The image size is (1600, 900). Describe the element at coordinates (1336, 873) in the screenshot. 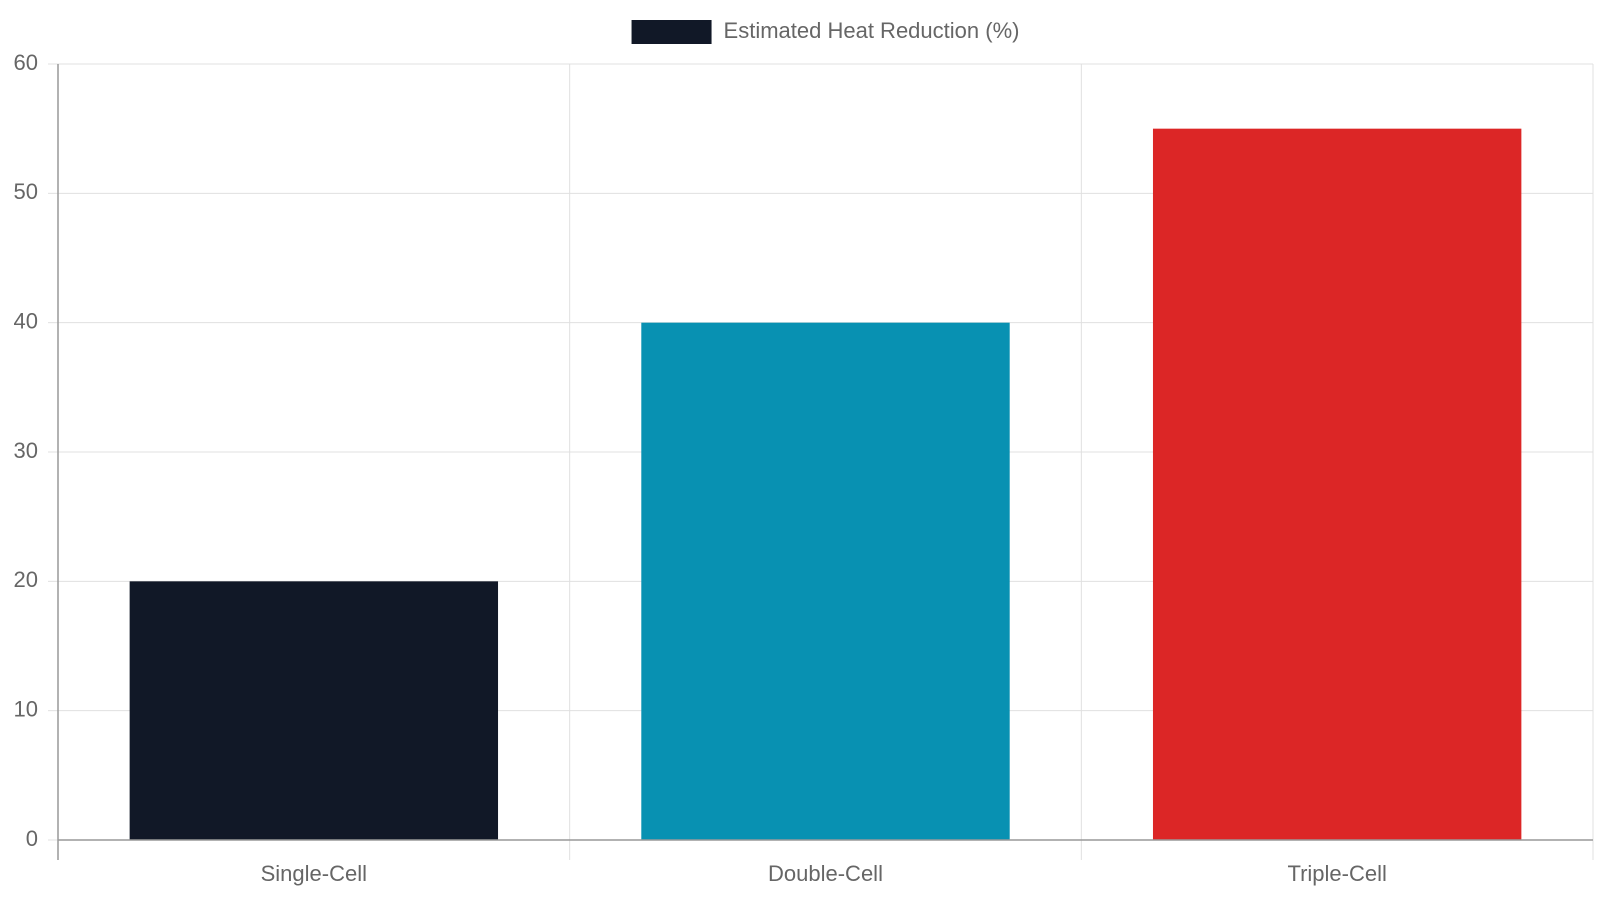

I see `x-tick-label: Triple-Cell` at that location.